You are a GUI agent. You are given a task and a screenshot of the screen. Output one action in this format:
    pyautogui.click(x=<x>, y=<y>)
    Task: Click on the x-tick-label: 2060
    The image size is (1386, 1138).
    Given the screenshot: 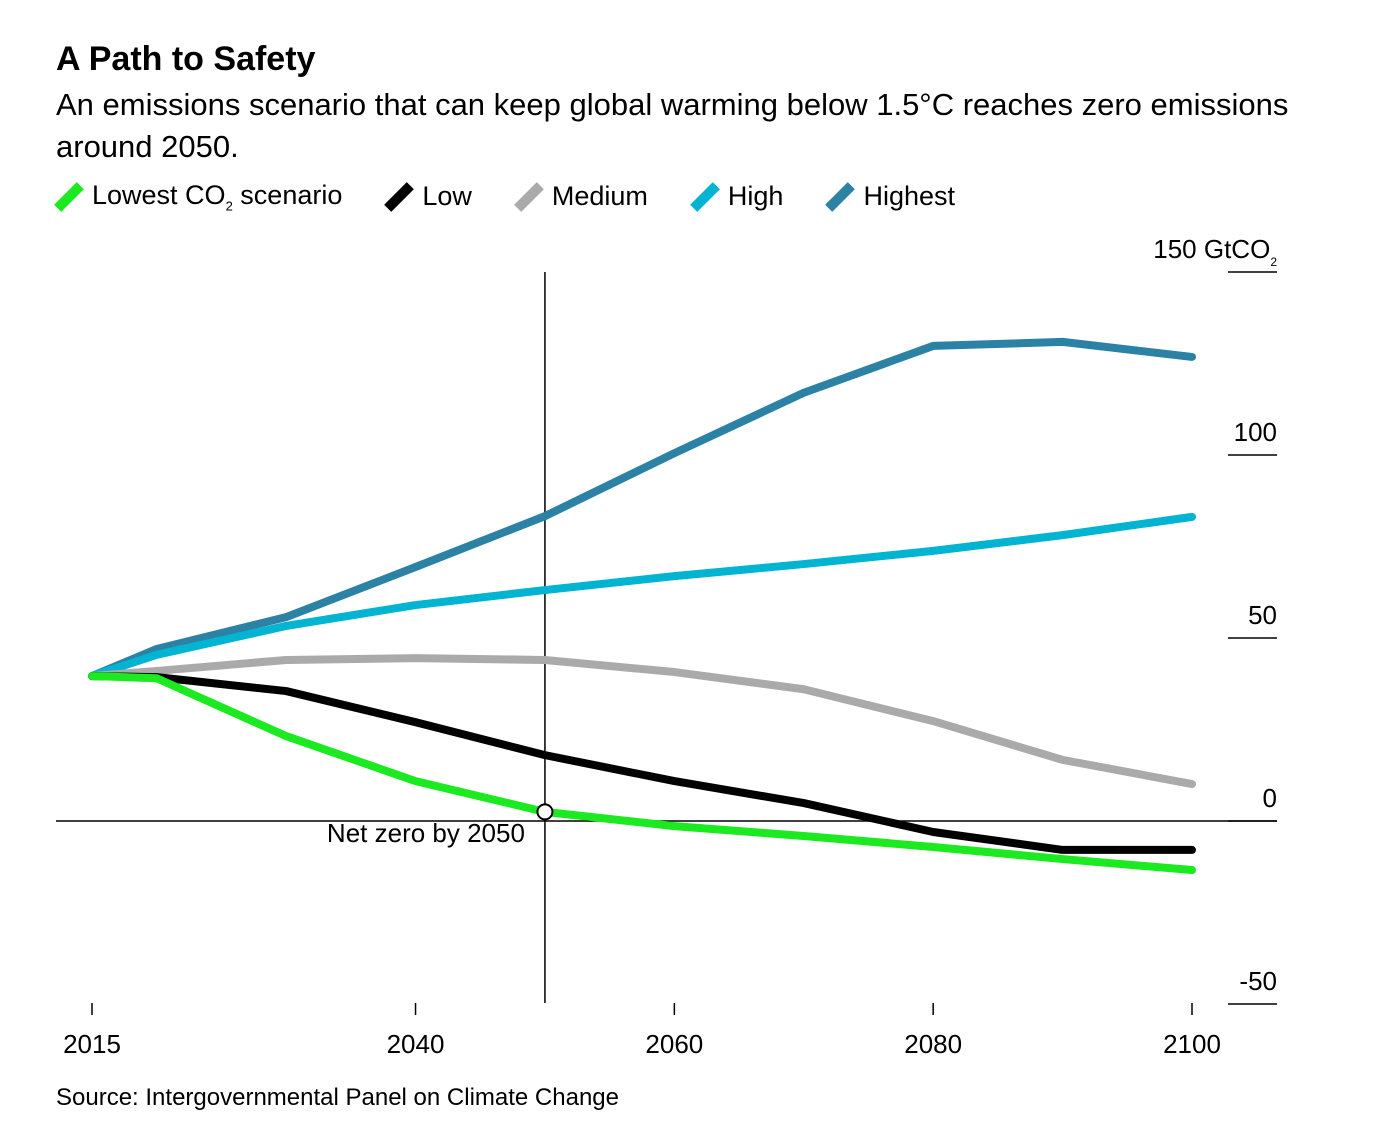 What is the action you would take?
    pyautogui.click(x=674, y=1044)
    